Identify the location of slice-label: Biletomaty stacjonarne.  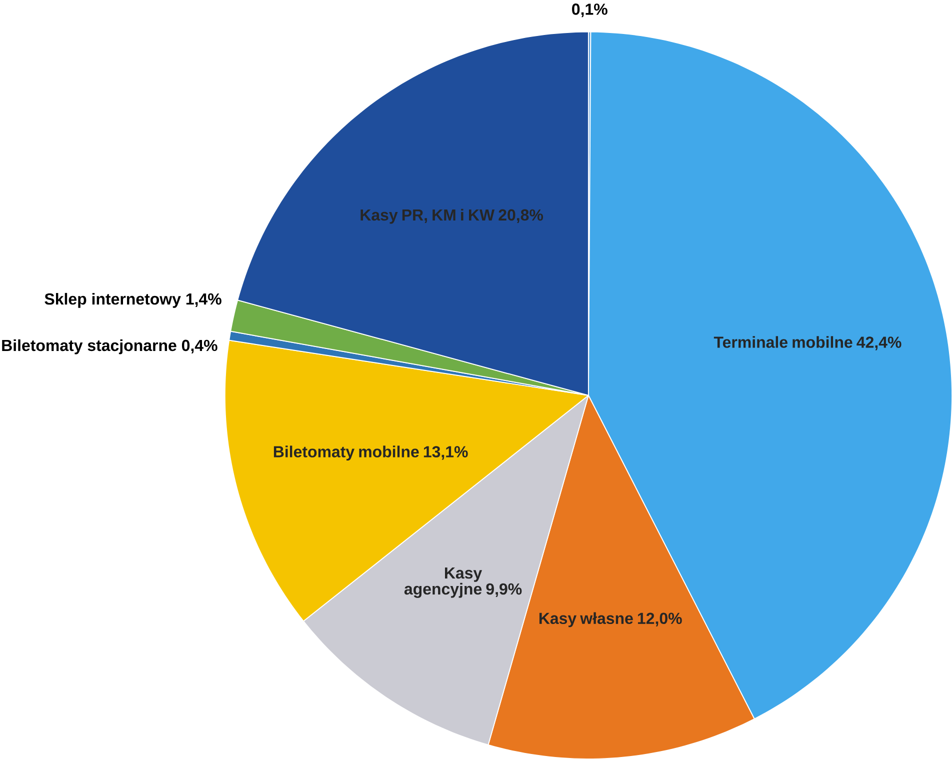
(89, 346).